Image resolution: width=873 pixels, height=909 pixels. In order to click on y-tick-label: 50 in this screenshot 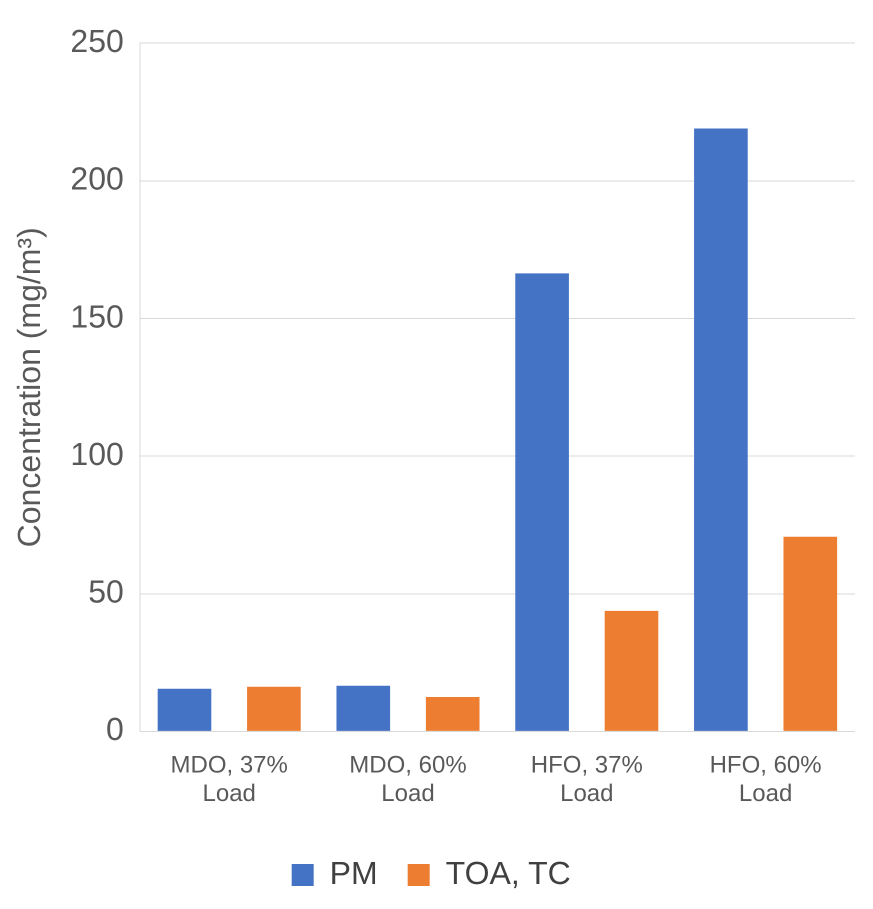, I will do `click(106, 592)`.